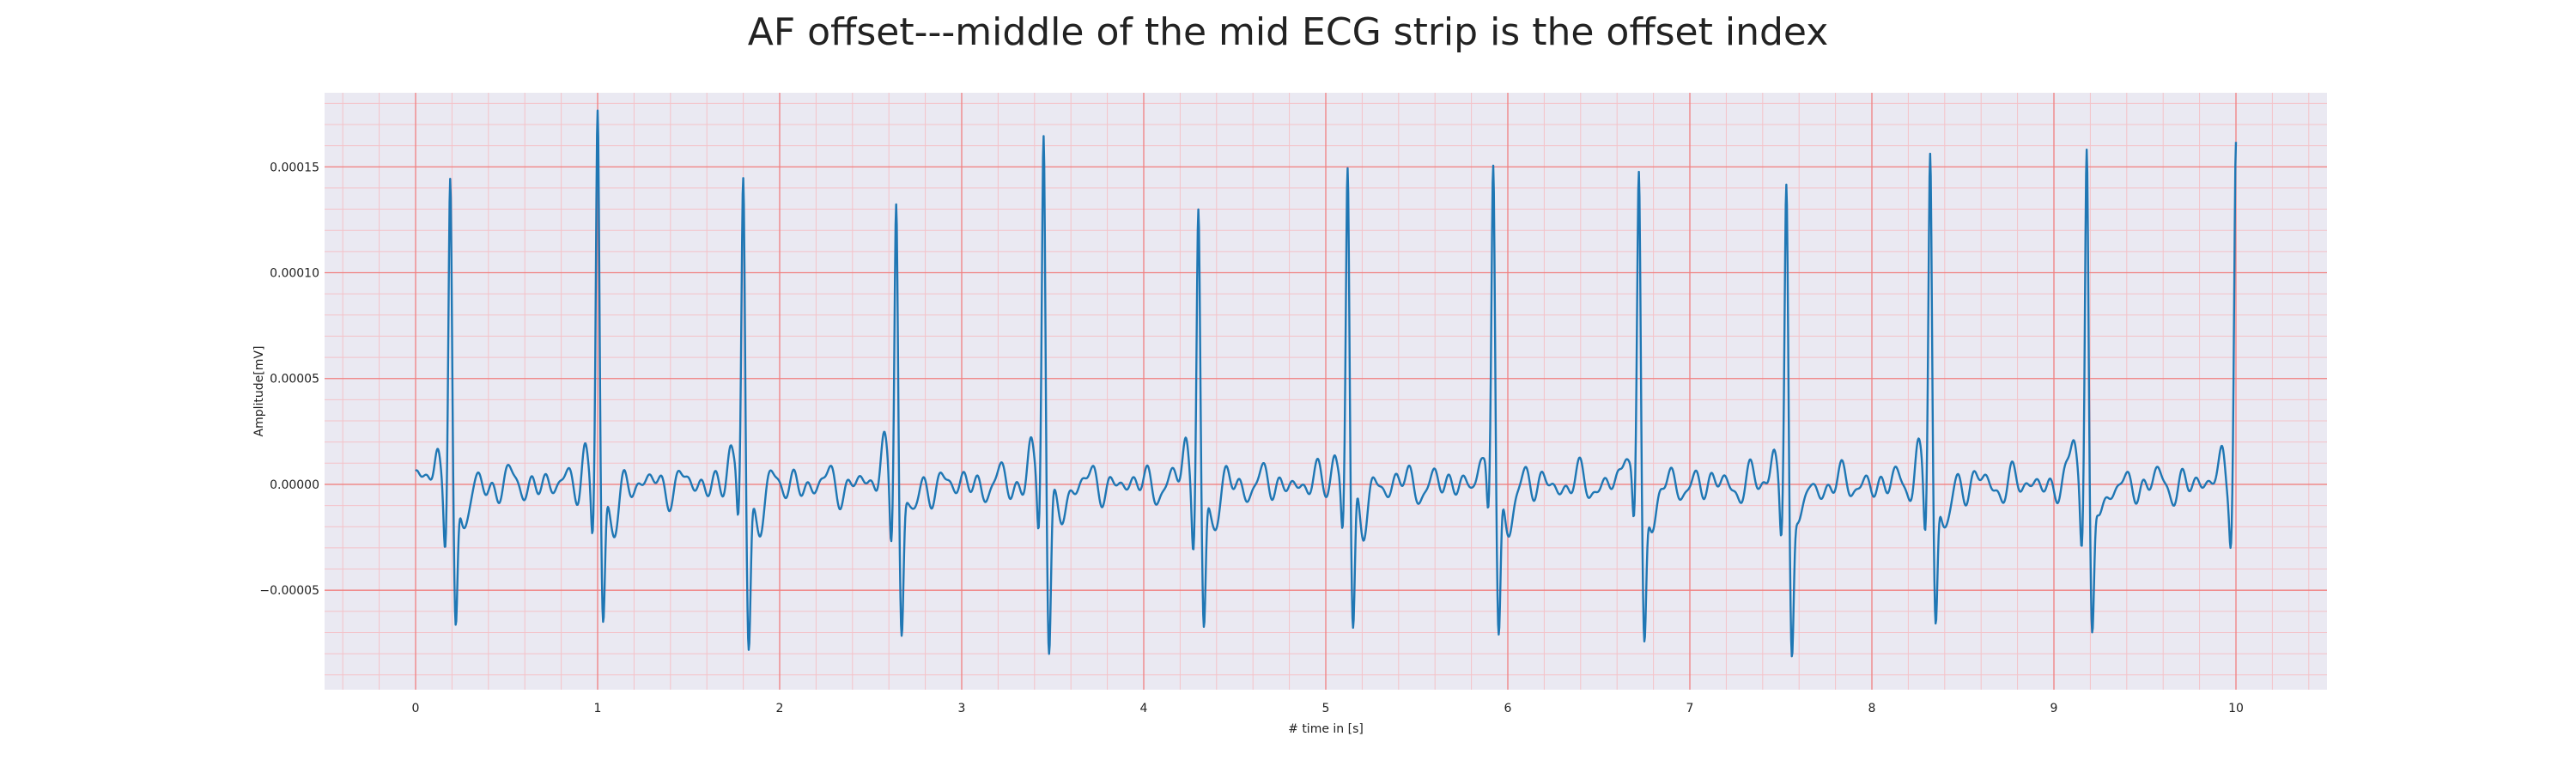 The image size is (2576, 773). I want to click on x-tick-label: 8, so click(1872, 708).